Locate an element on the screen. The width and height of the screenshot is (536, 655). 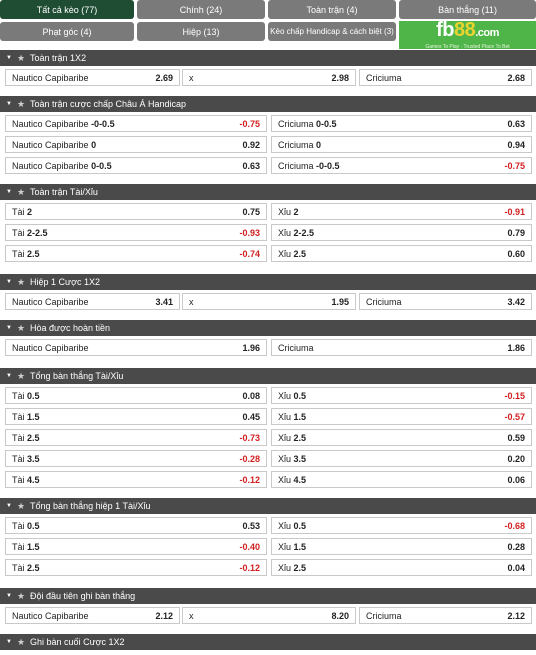
odds-value: 2.98 is located at coordinates (340, 77).